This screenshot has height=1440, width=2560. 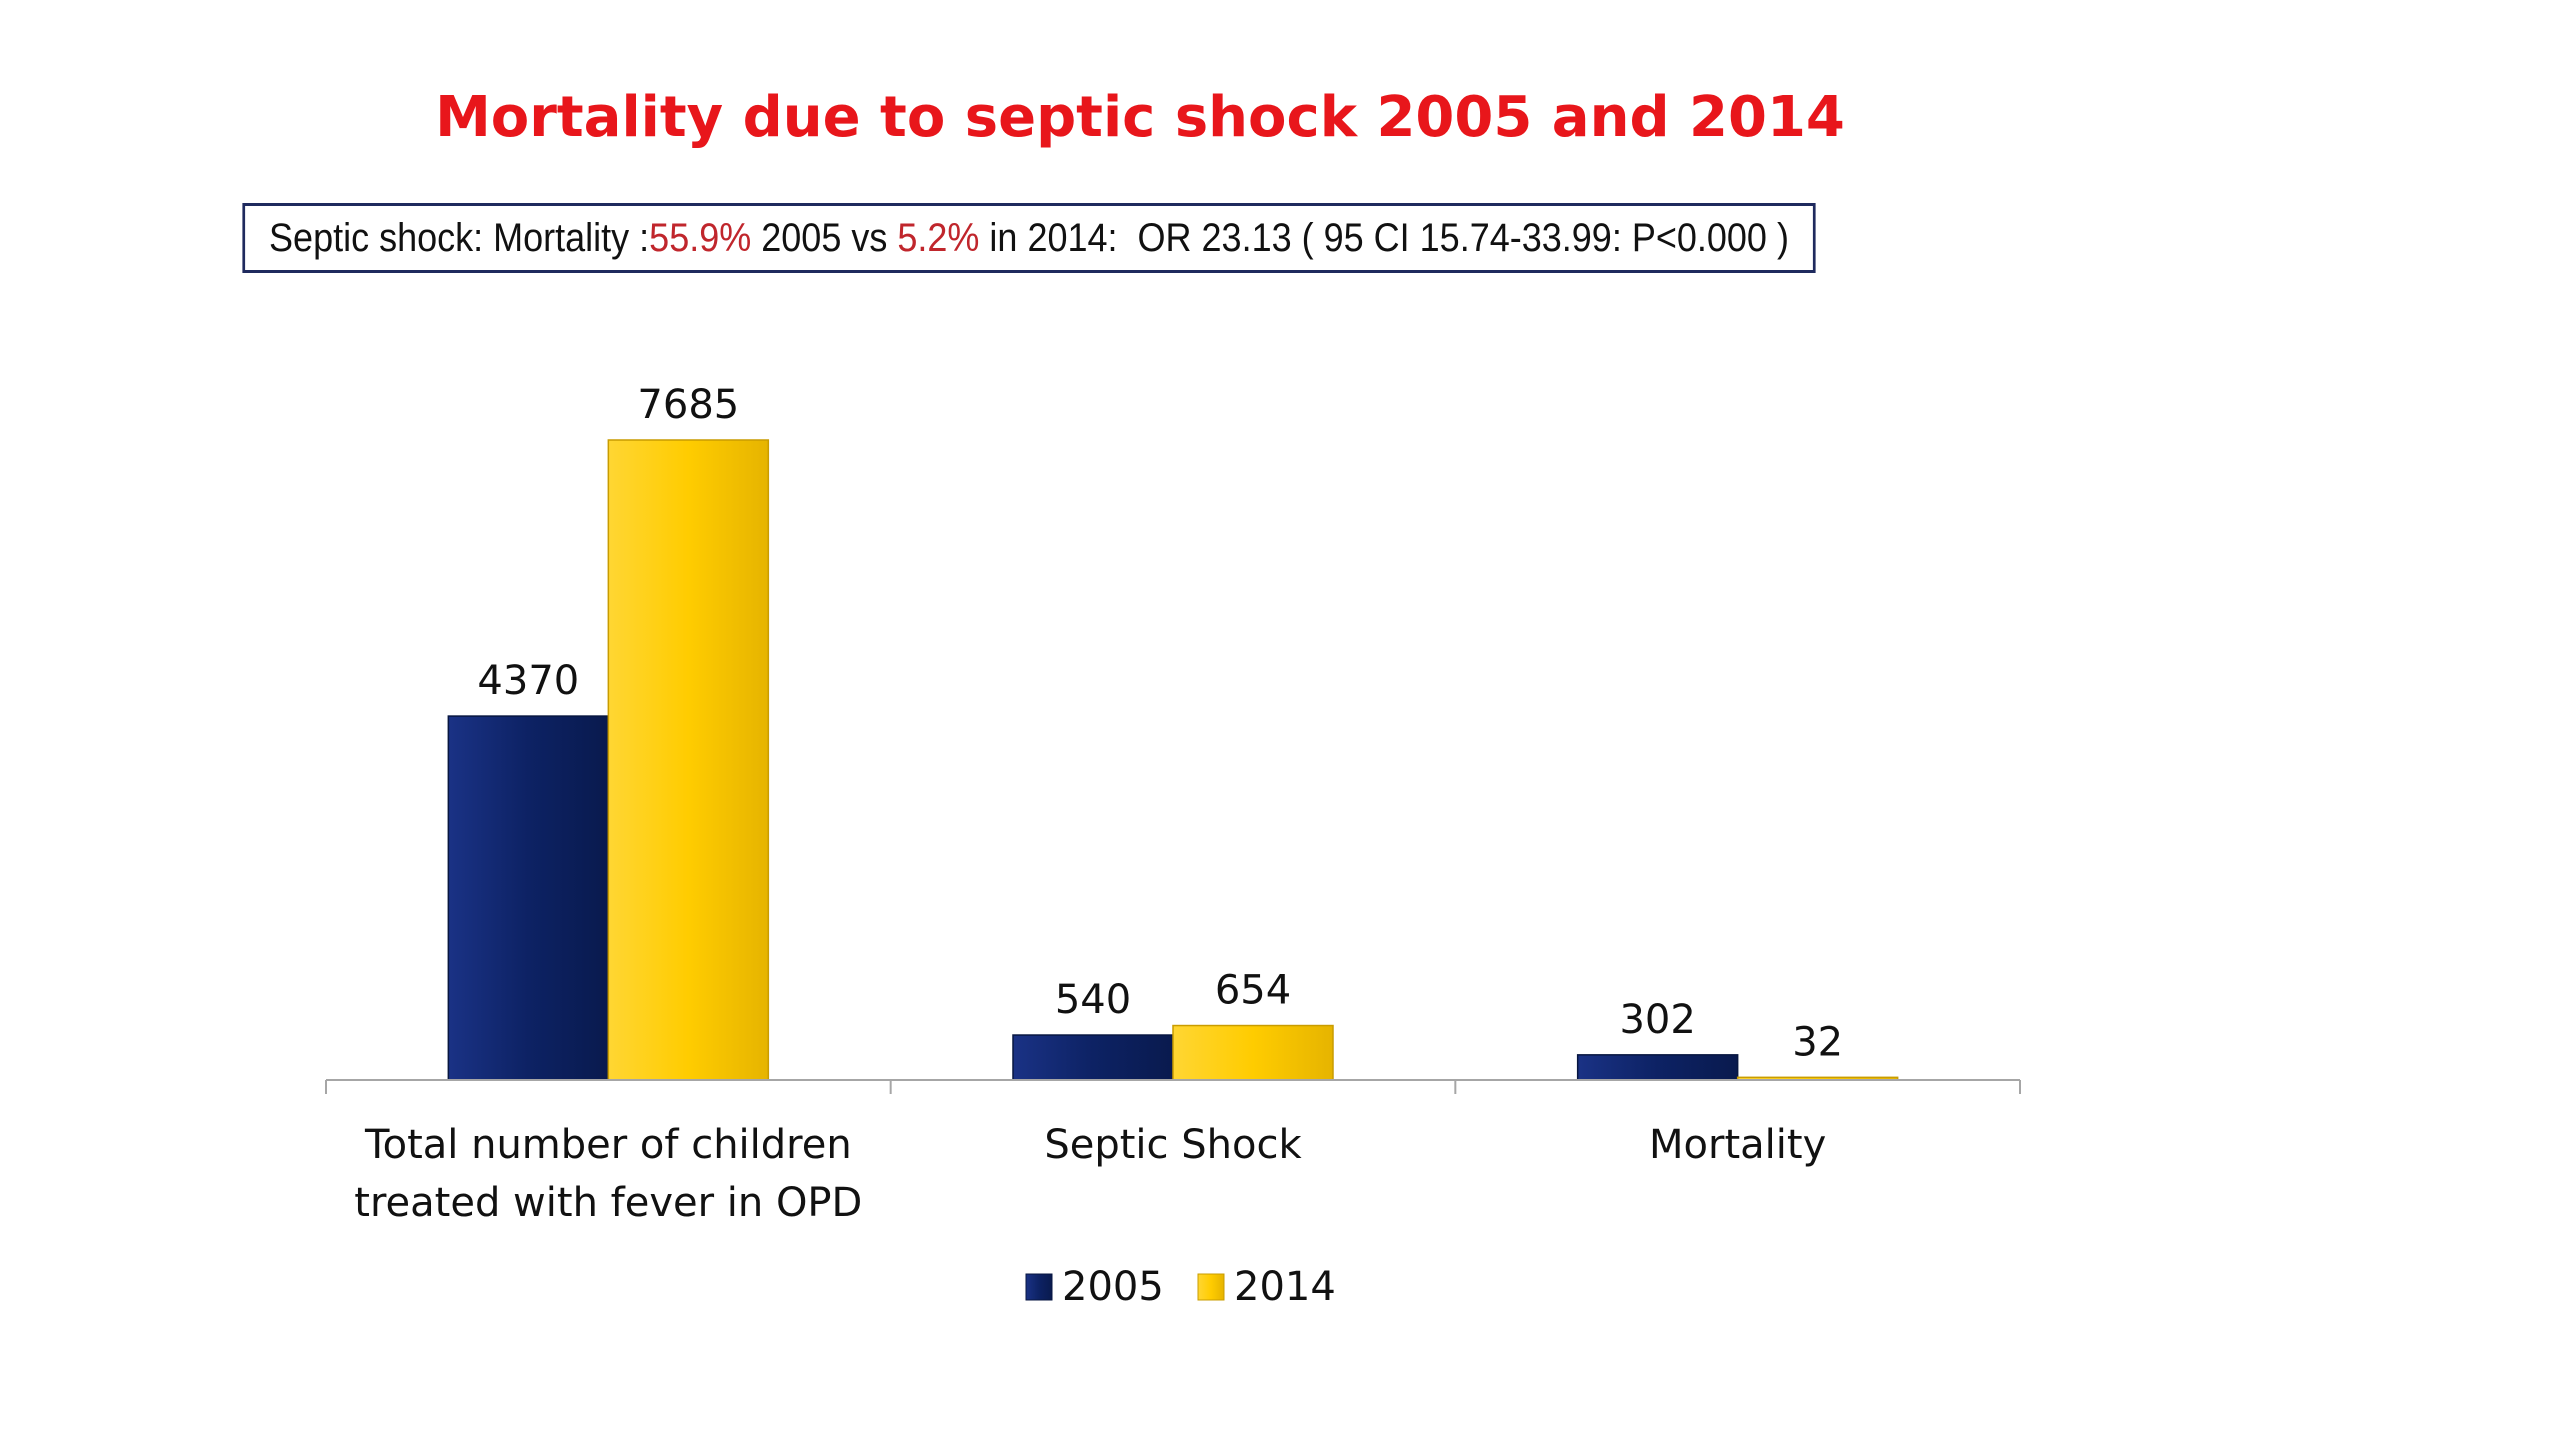 What do you see at coordinates (1737, 1145) in the screenshot?
I see `category-label-2: Mortality` at bounding box center [1737, 1145].